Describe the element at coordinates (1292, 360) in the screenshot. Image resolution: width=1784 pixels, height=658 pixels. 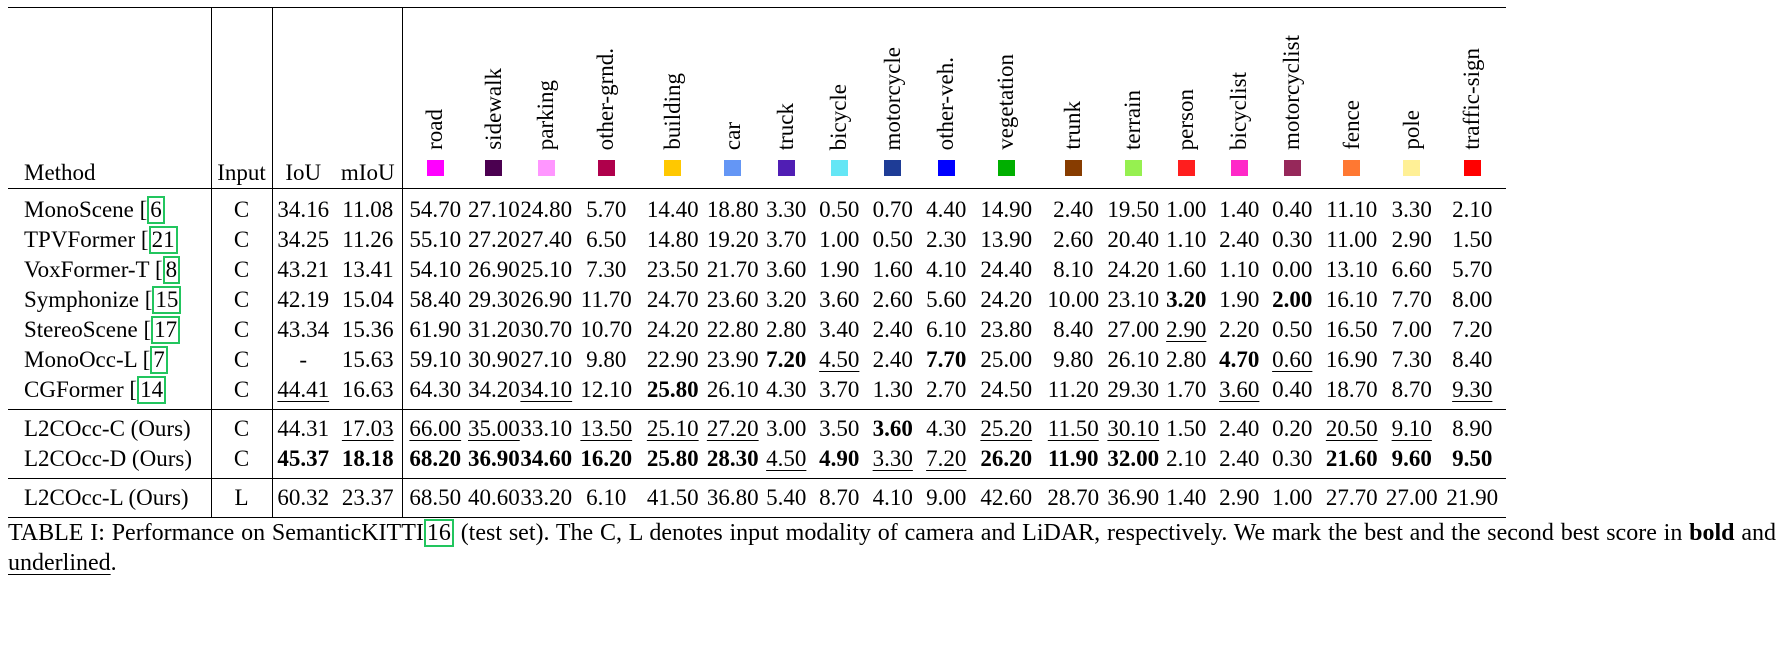
I see `class-score-cell: 0.60` at that location.